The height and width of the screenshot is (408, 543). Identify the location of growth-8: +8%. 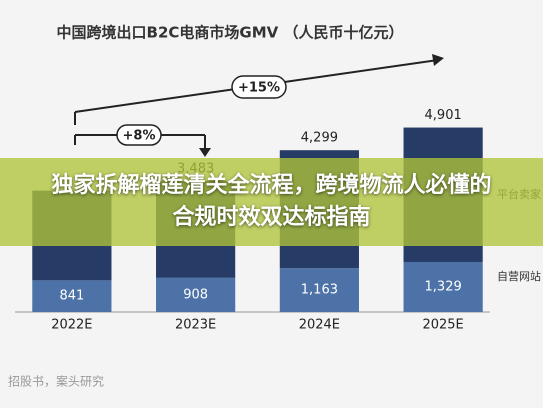
(142, 140).